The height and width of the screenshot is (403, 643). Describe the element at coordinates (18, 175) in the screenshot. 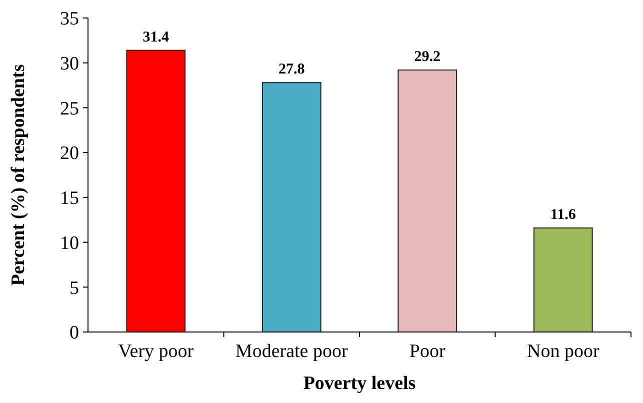

I see `y-axis-title: Percent (%) of respondents` at that location.